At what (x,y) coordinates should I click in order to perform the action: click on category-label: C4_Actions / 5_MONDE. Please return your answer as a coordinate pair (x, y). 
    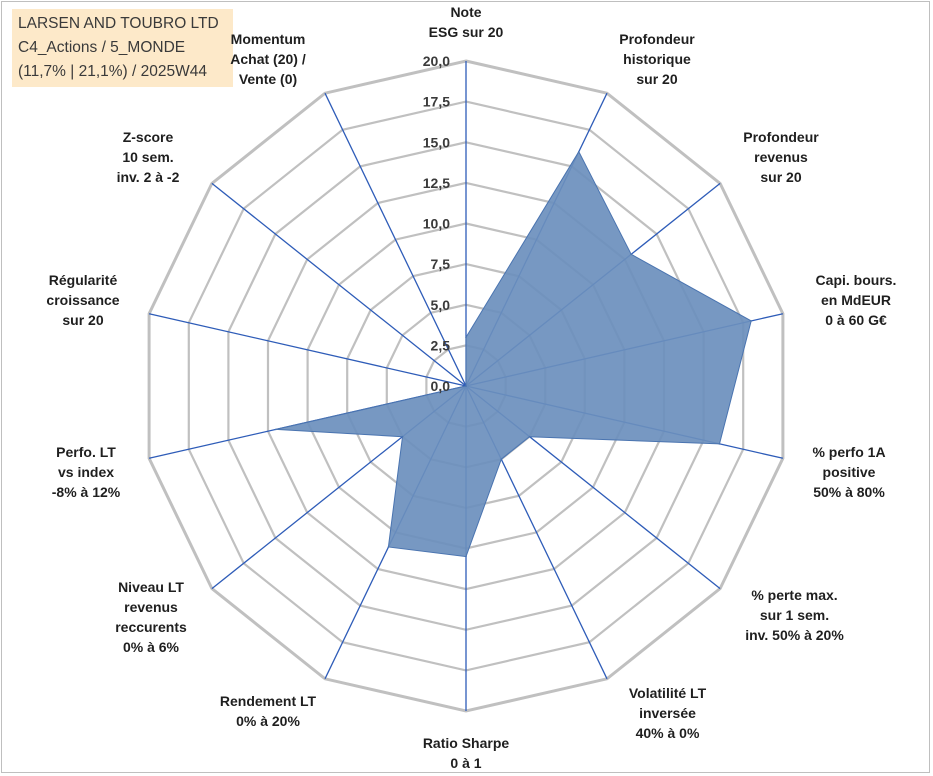
    Looking at the image, I should click on (102, 47).